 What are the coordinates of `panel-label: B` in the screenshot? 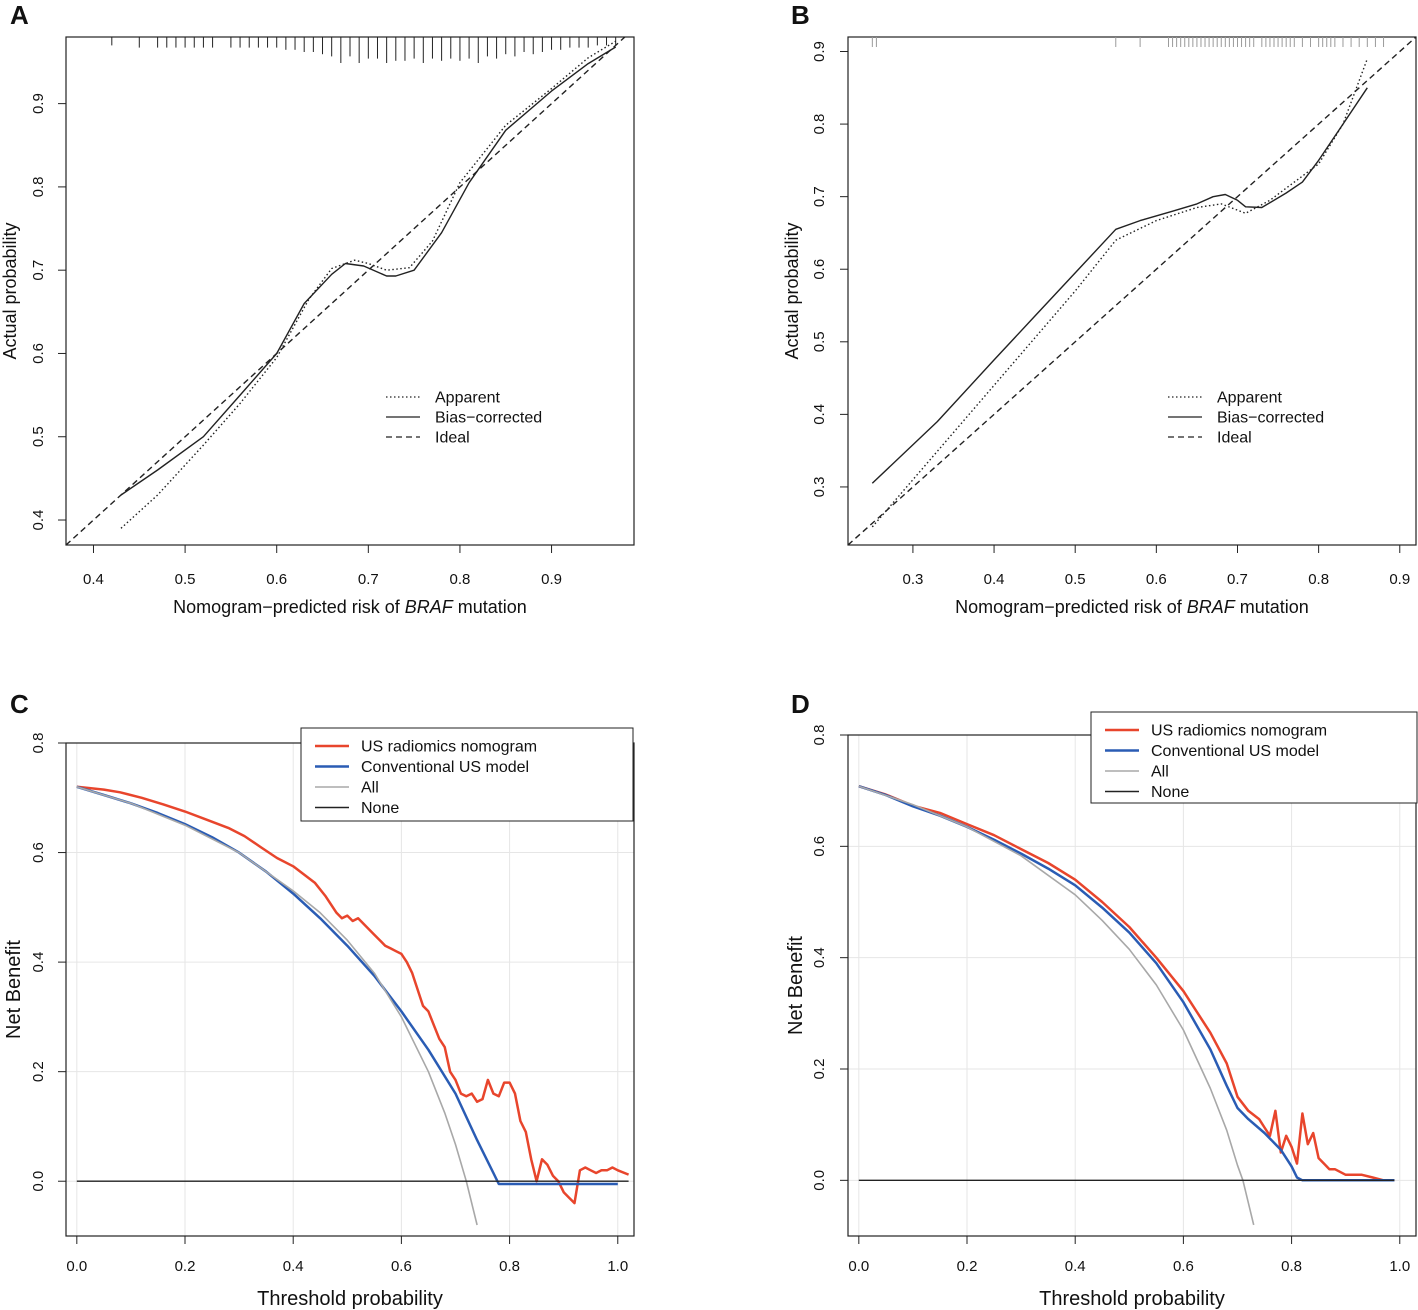 It's located at (800, 15).